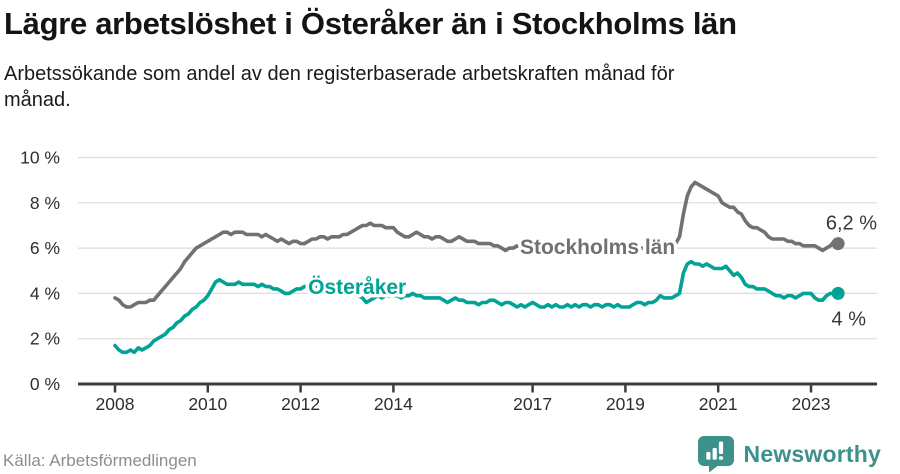 This screenshot has height=474, width=900. I want to click on y-tick-label: 0 %, so click(45, 384).